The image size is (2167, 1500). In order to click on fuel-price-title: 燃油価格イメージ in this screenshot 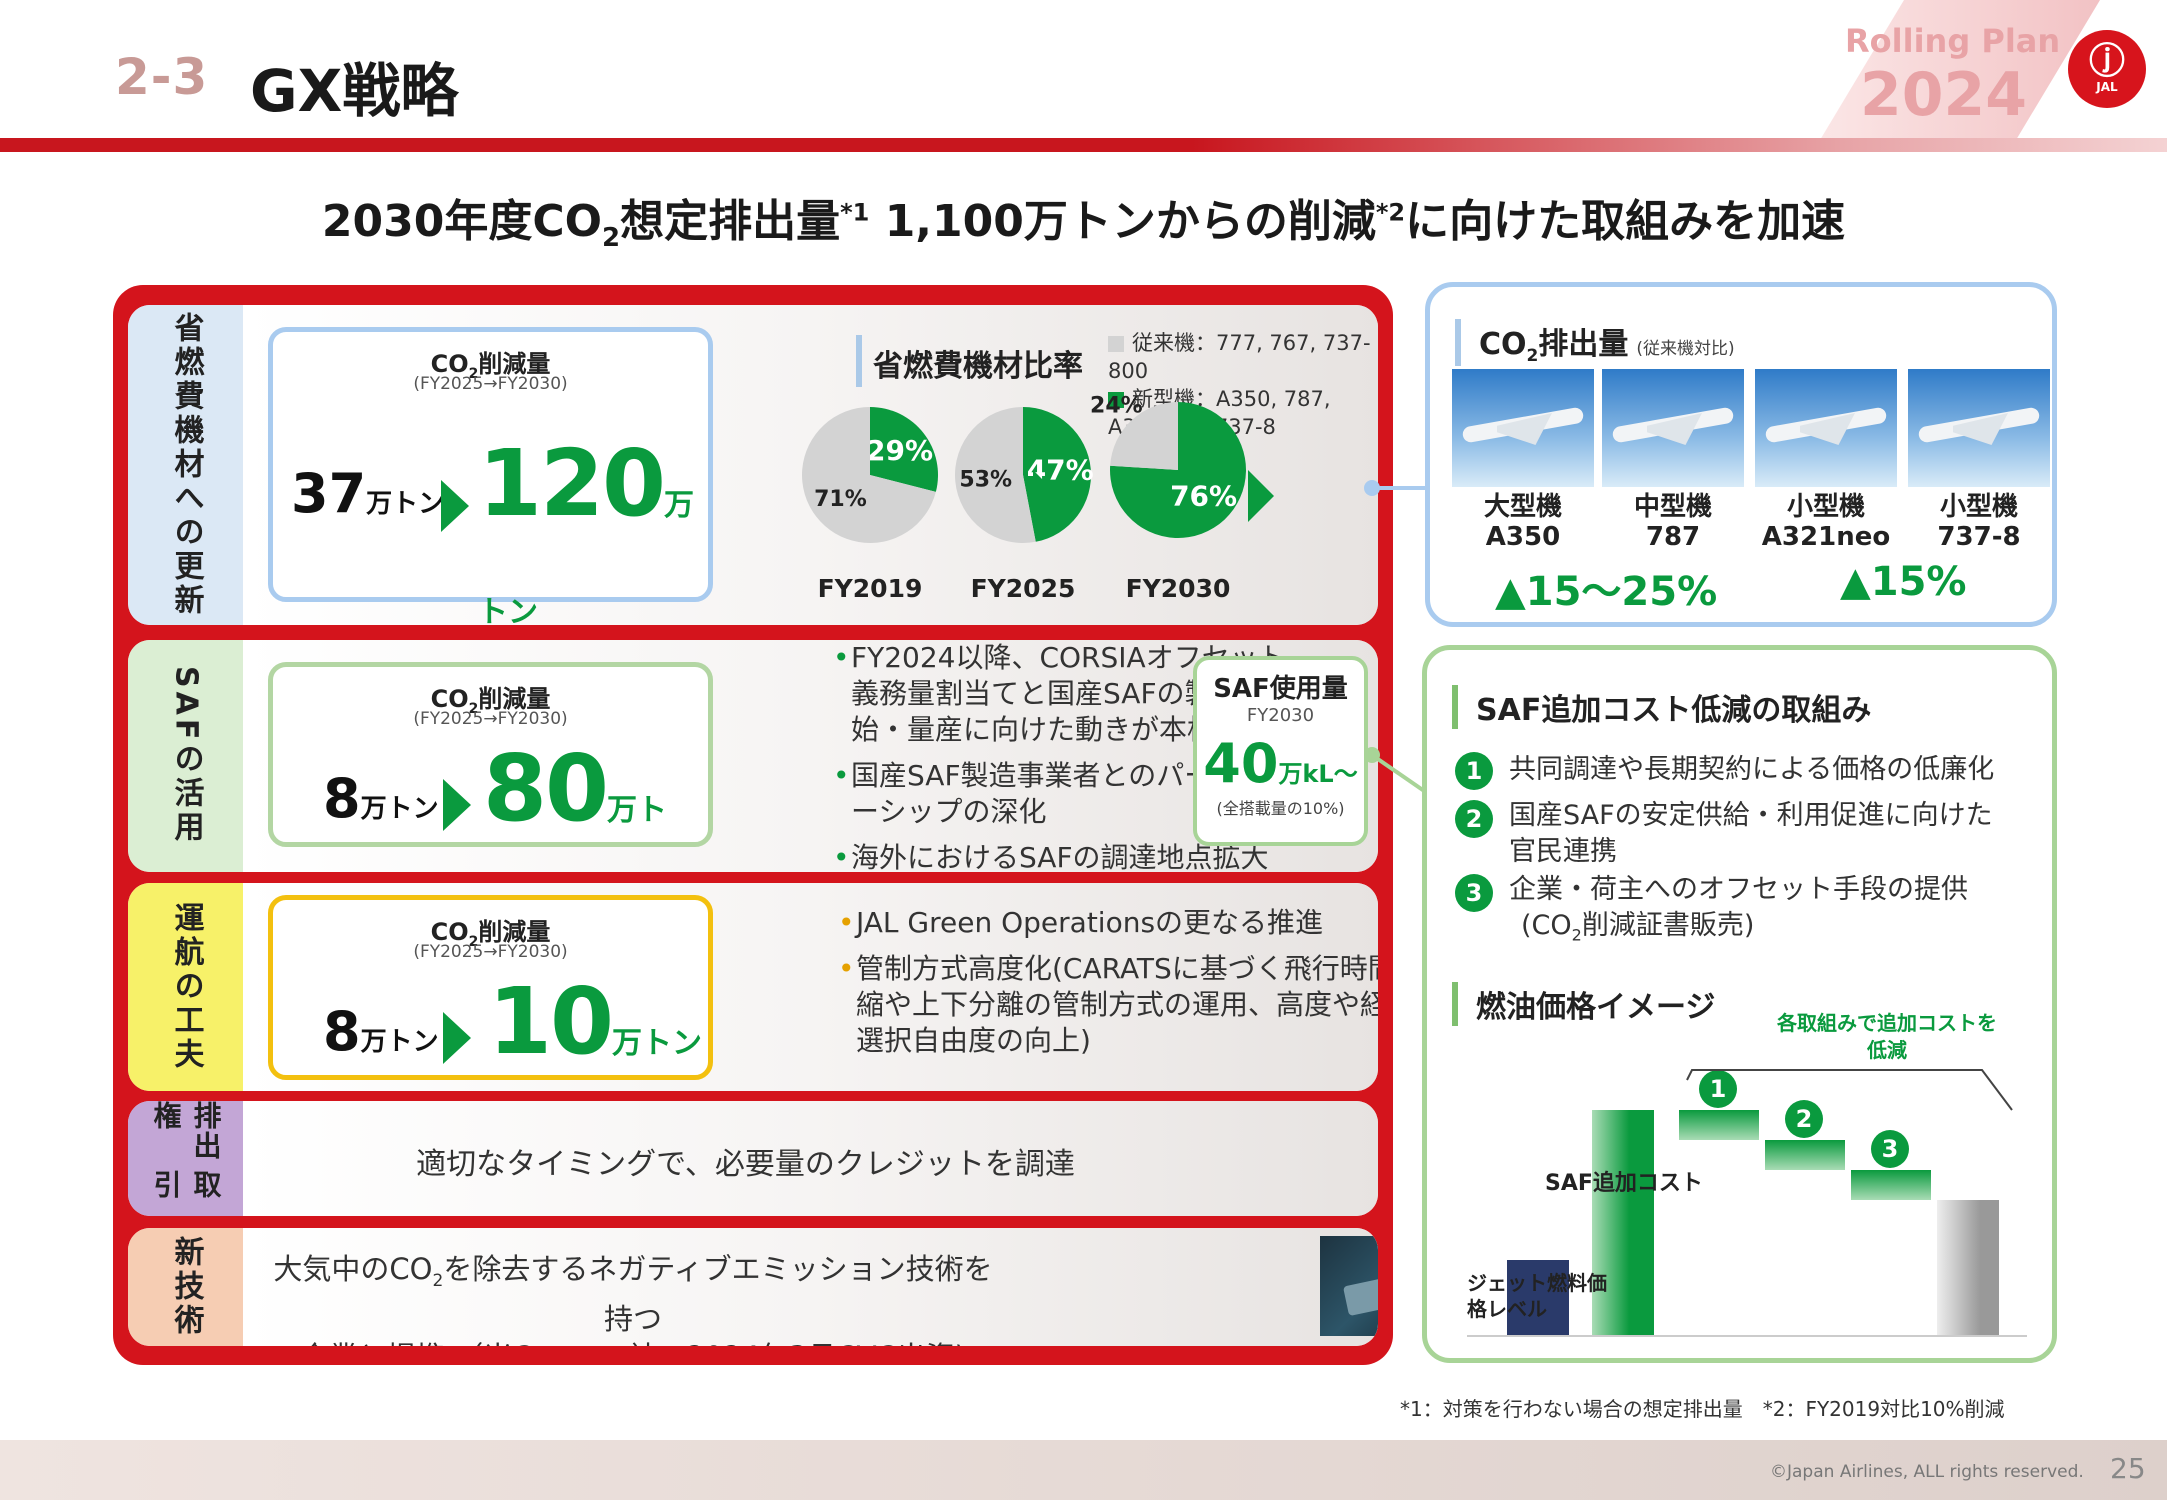, I will do `click(1583, 1004)`.